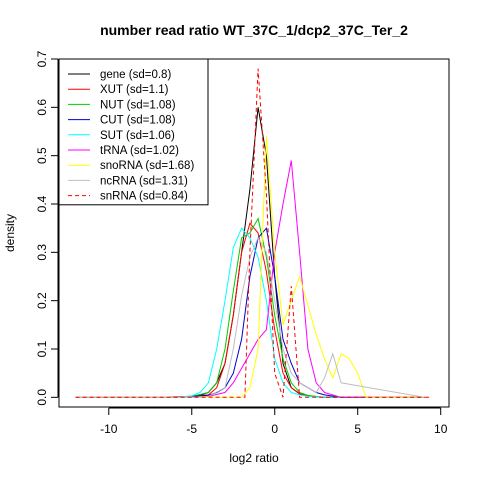  I want to click on x-axis-label: log2 ratio, so click(254, 458).